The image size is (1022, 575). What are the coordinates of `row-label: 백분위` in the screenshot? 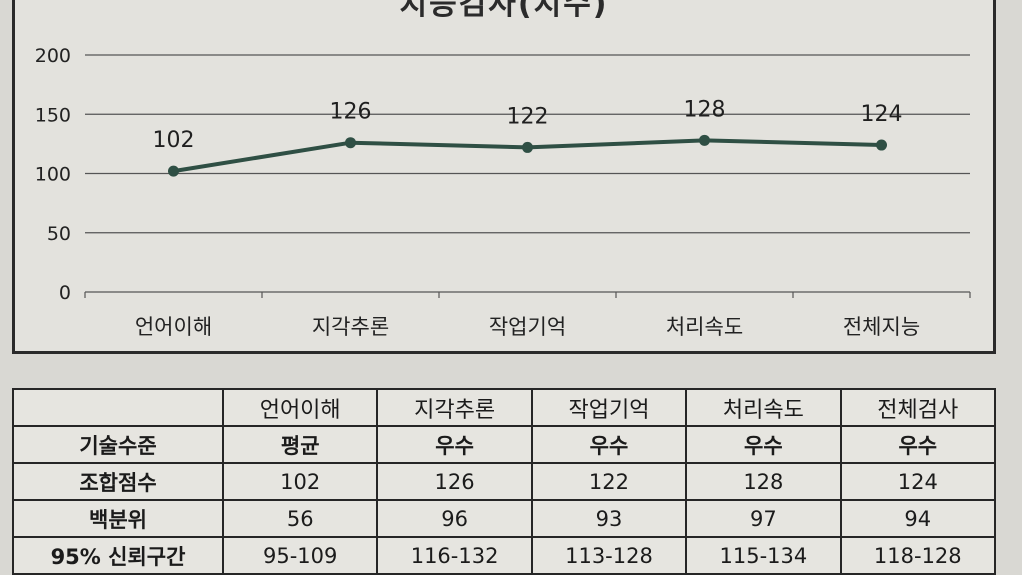 It's located at (118, 518).